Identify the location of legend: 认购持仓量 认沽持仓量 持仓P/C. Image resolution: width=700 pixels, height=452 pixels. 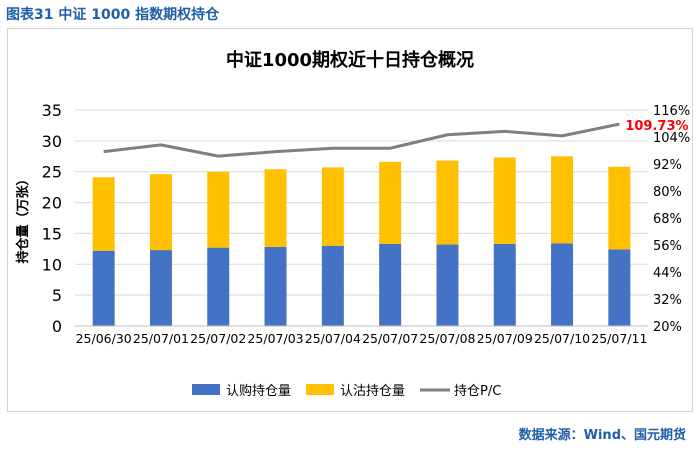
(346, 391).